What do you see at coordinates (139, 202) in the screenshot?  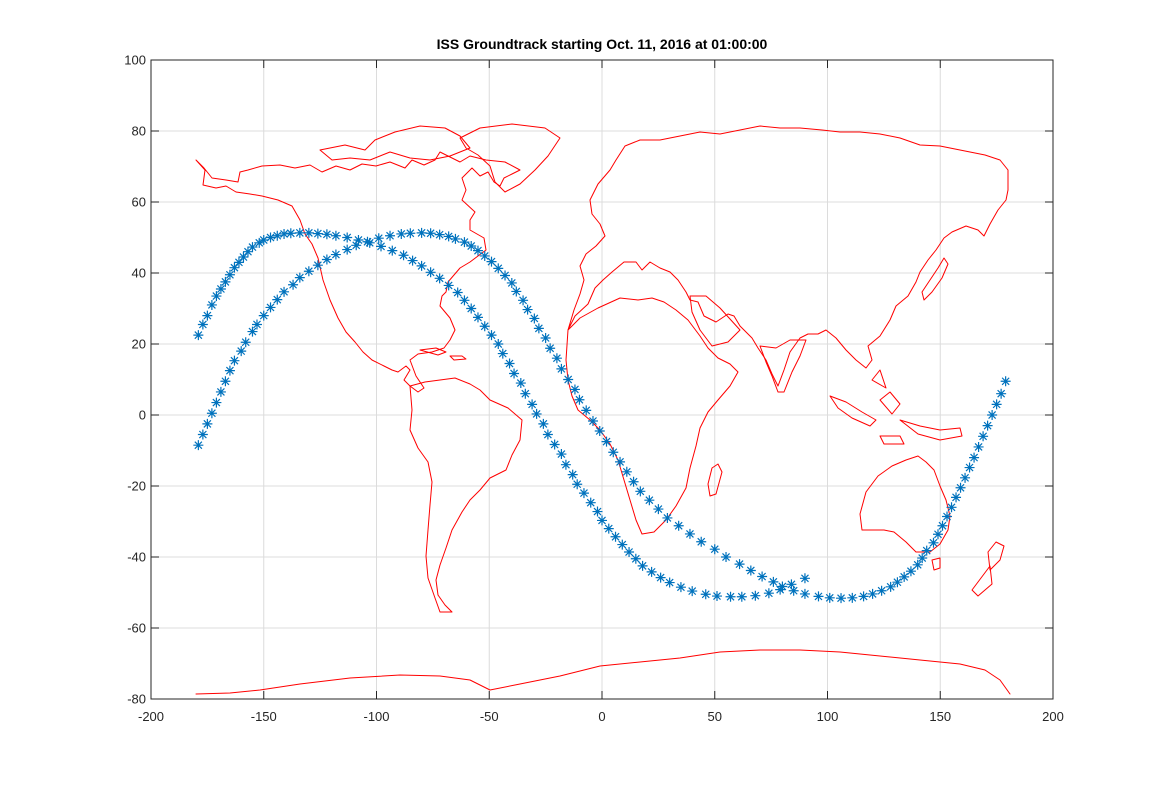 I see `y-tick-label: 60` at bounding box center [139, 202].